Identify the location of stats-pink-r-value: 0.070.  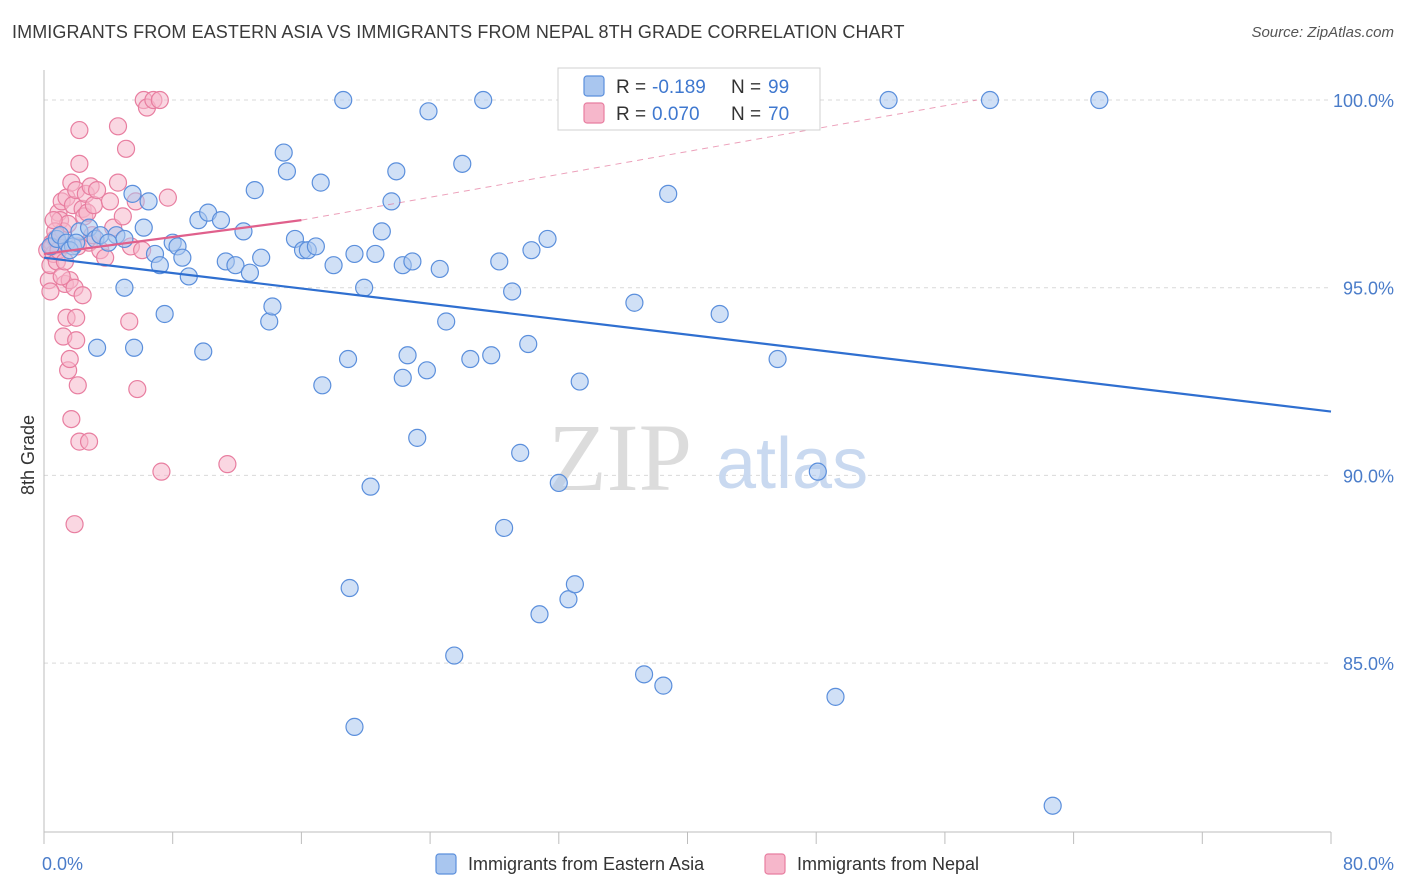
(676, 114).